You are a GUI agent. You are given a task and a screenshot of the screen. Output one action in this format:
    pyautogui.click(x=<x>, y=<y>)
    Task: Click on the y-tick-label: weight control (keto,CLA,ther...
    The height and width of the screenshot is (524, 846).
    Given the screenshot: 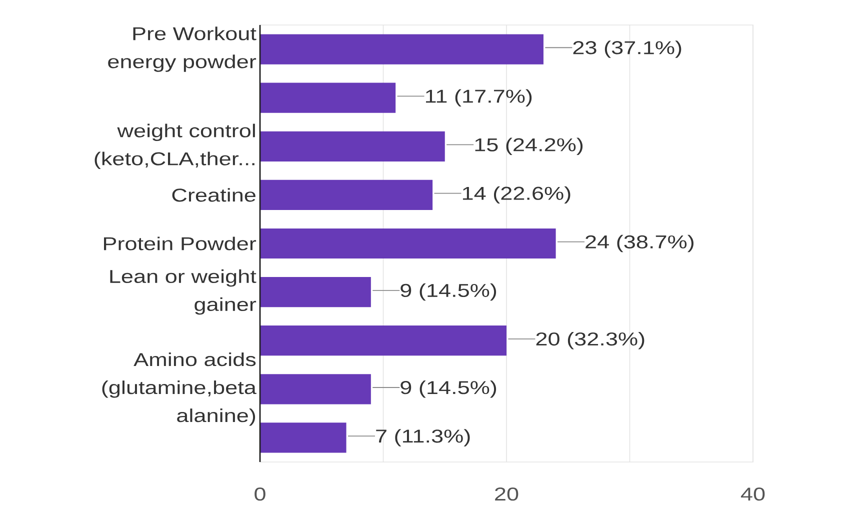 What is the action you would take?
    pyautogui.click(x=174, y=146)
    